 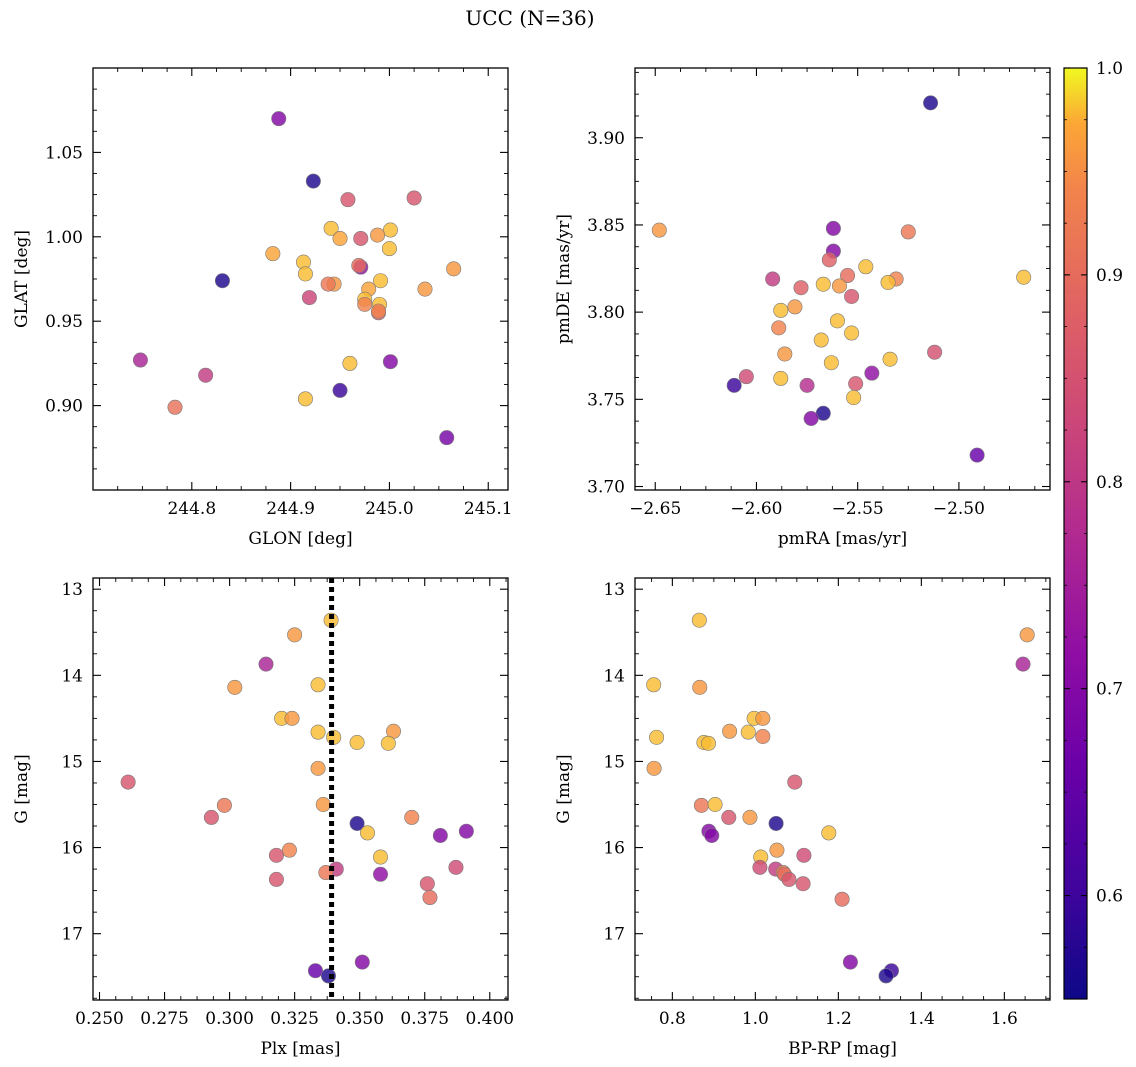 I want to click on y-tick-label: 16, so click(x=72, y=849).